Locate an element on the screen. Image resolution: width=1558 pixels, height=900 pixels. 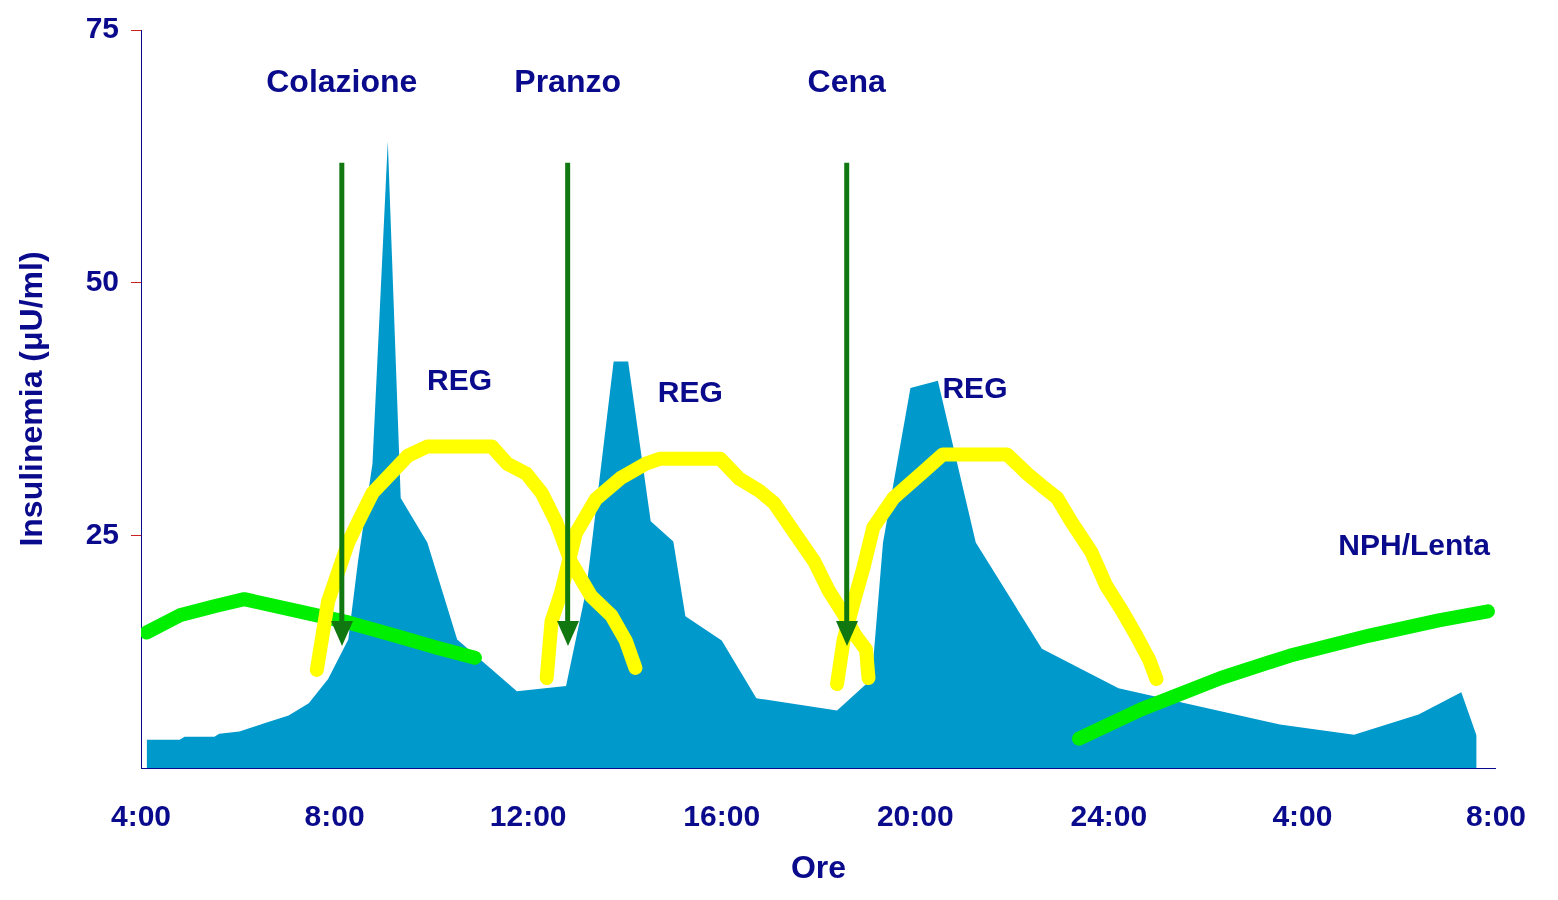
ref-line-label: Colazione is located at coordinates (342, 80).